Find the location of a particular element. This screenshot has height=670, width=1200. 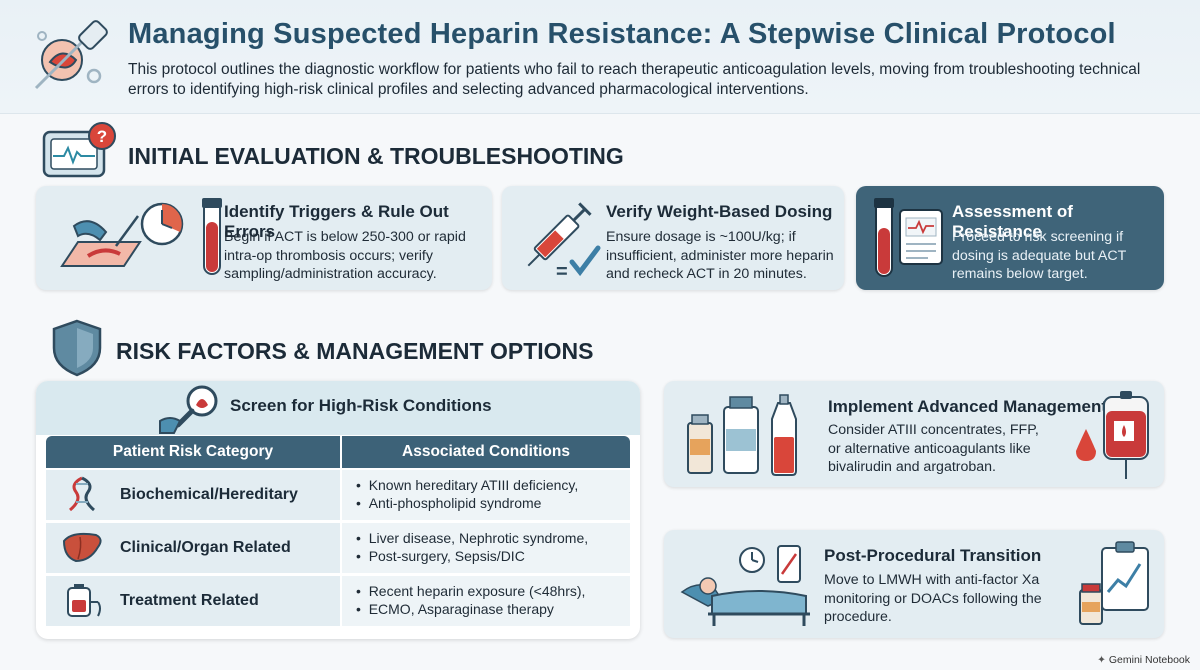

condition-line: • Post-surgery, Sepsis/DIC is located at coordinates (440, 556).